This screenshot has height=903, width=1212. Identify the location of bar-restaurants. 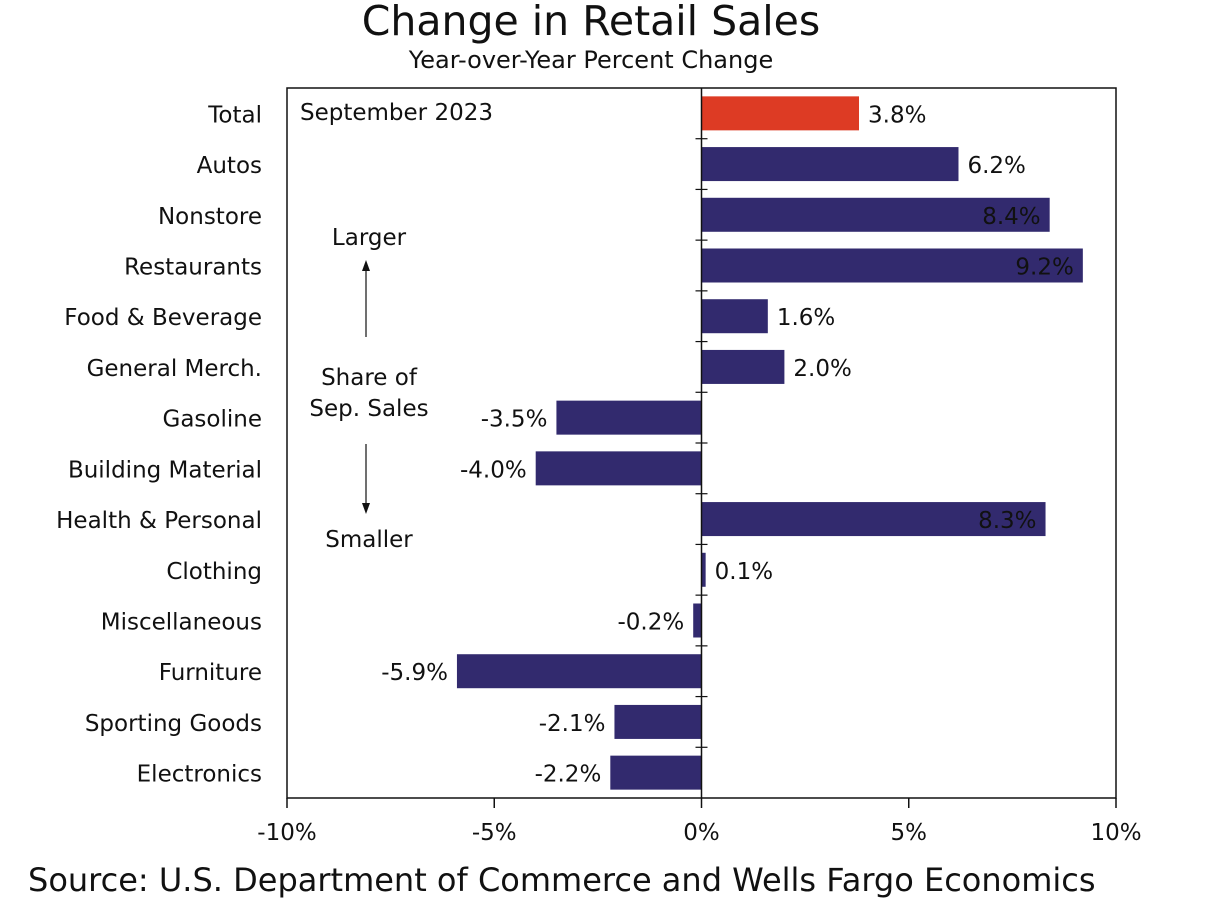
(892, 265).